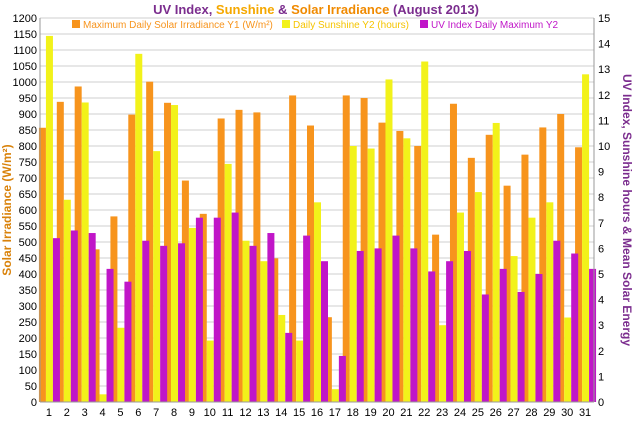 This screenshot has height=423, width=632. Describe the element at coordinates (34, 403) in the screenshot. I see `y-left-tick-label: 0` at that location.